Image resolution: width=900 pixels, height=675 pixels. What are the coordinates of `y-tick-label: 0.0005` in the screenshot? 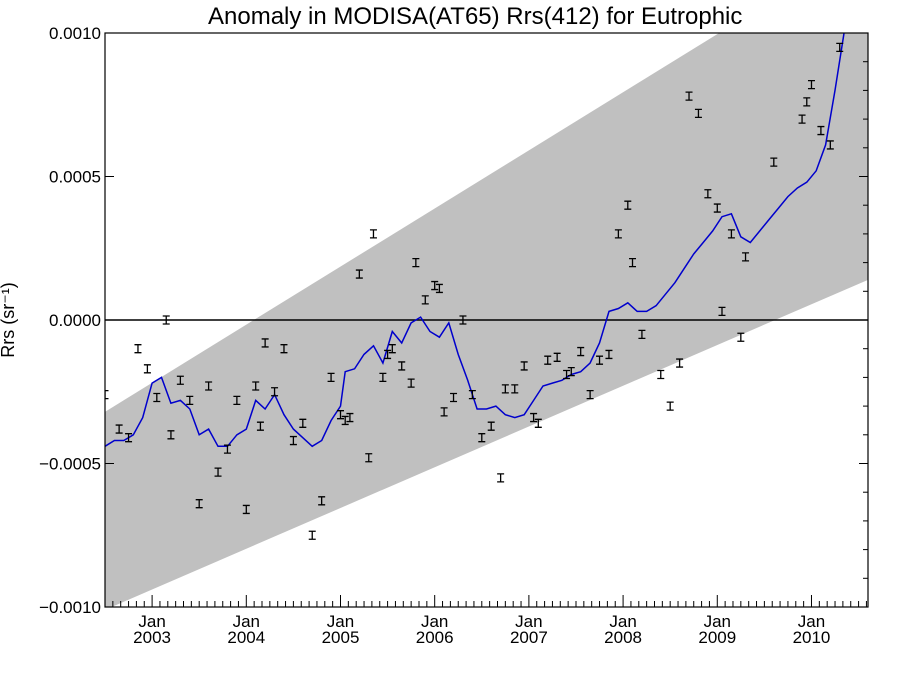 It's located at (75, 177).